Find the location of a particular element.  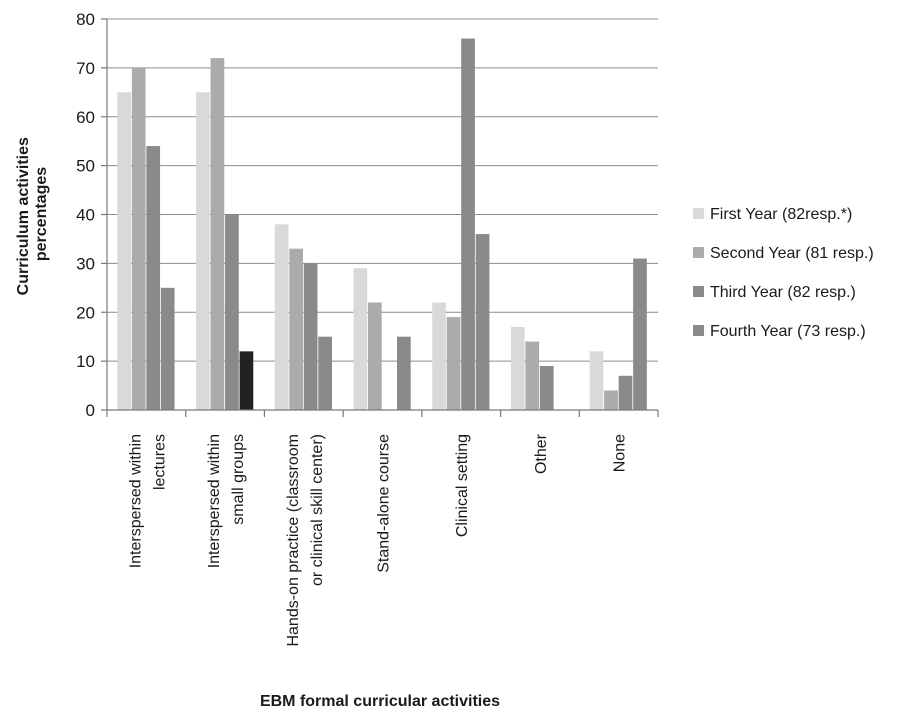

x-category-label: None is located at coordinates (620, 453).